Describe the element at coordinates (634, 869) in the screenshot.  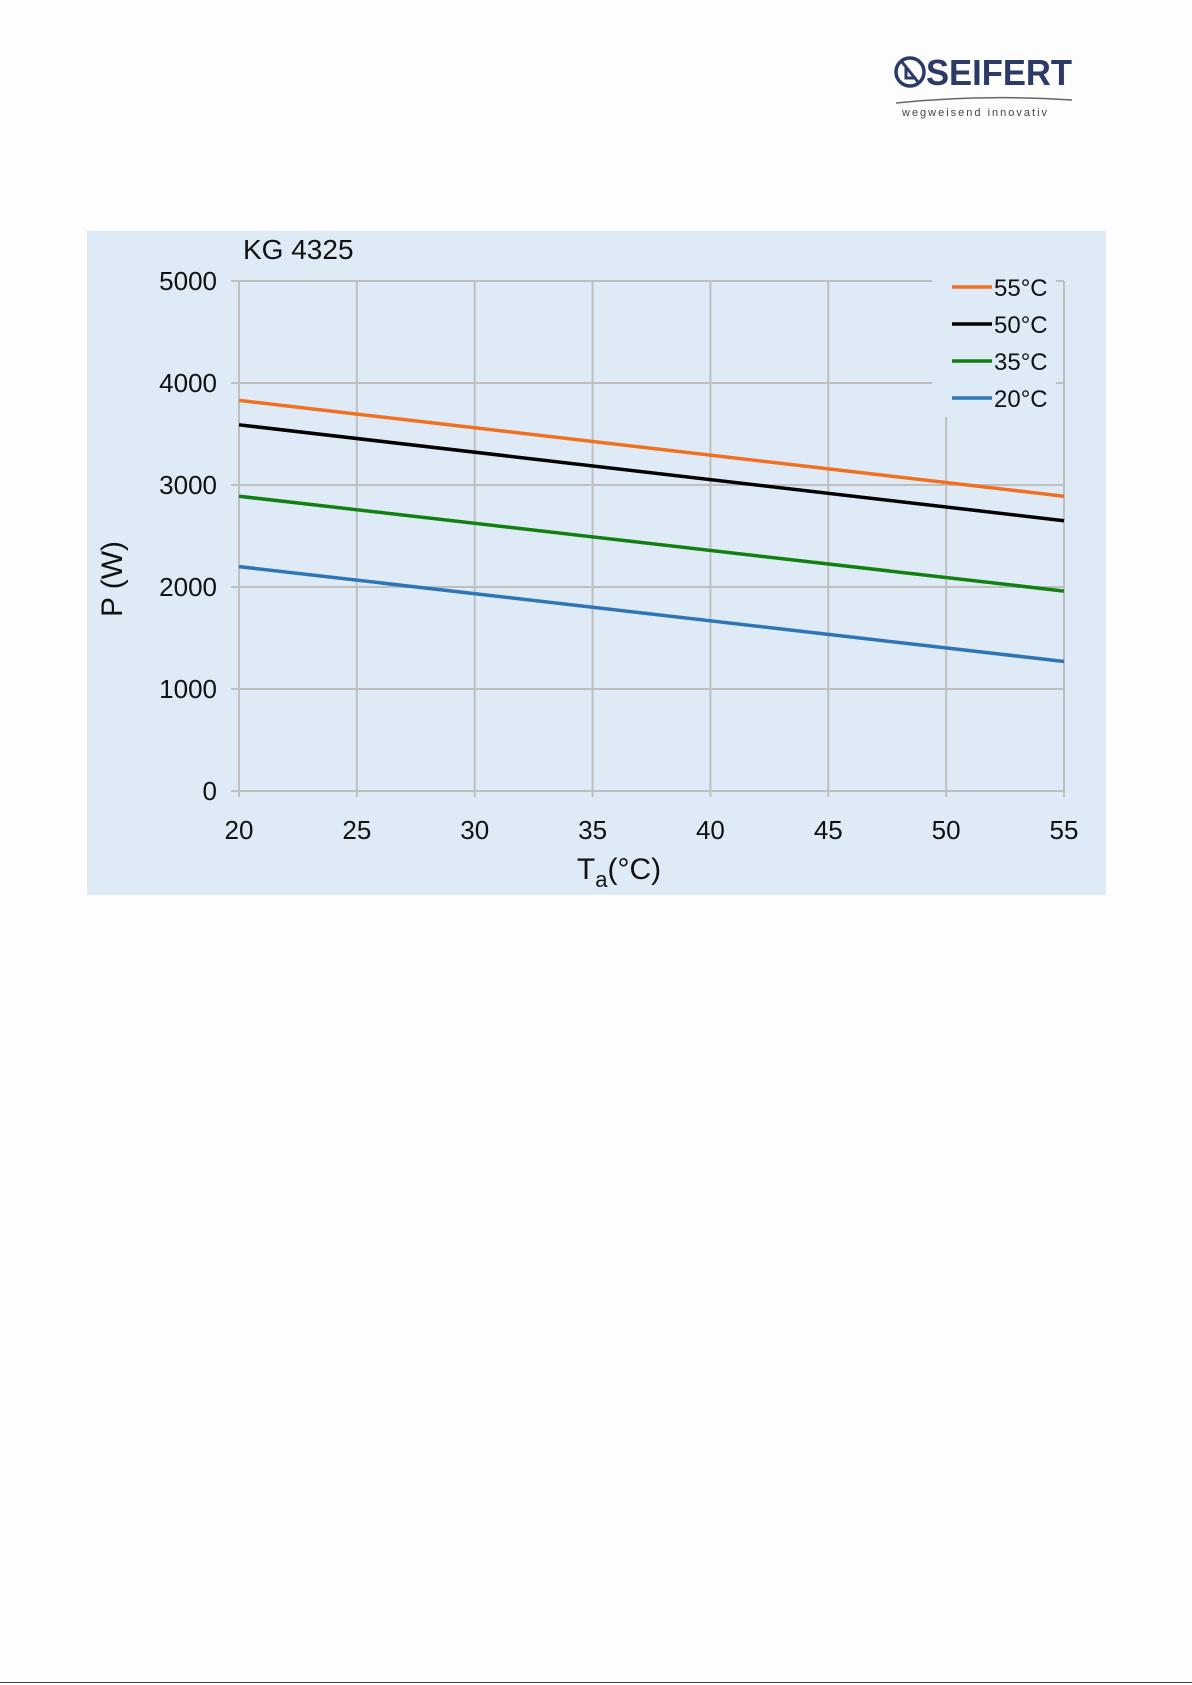
I see `x-axis-label-unit: (°C)` at that location.